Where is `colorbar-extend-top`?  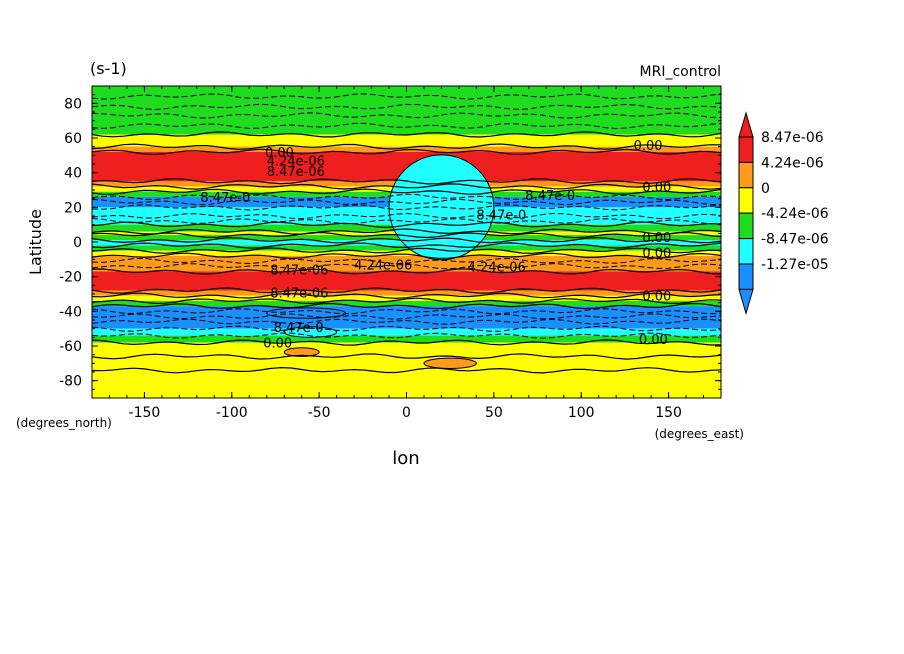 colorbar-extend-top is located at coordinates (746, 124).